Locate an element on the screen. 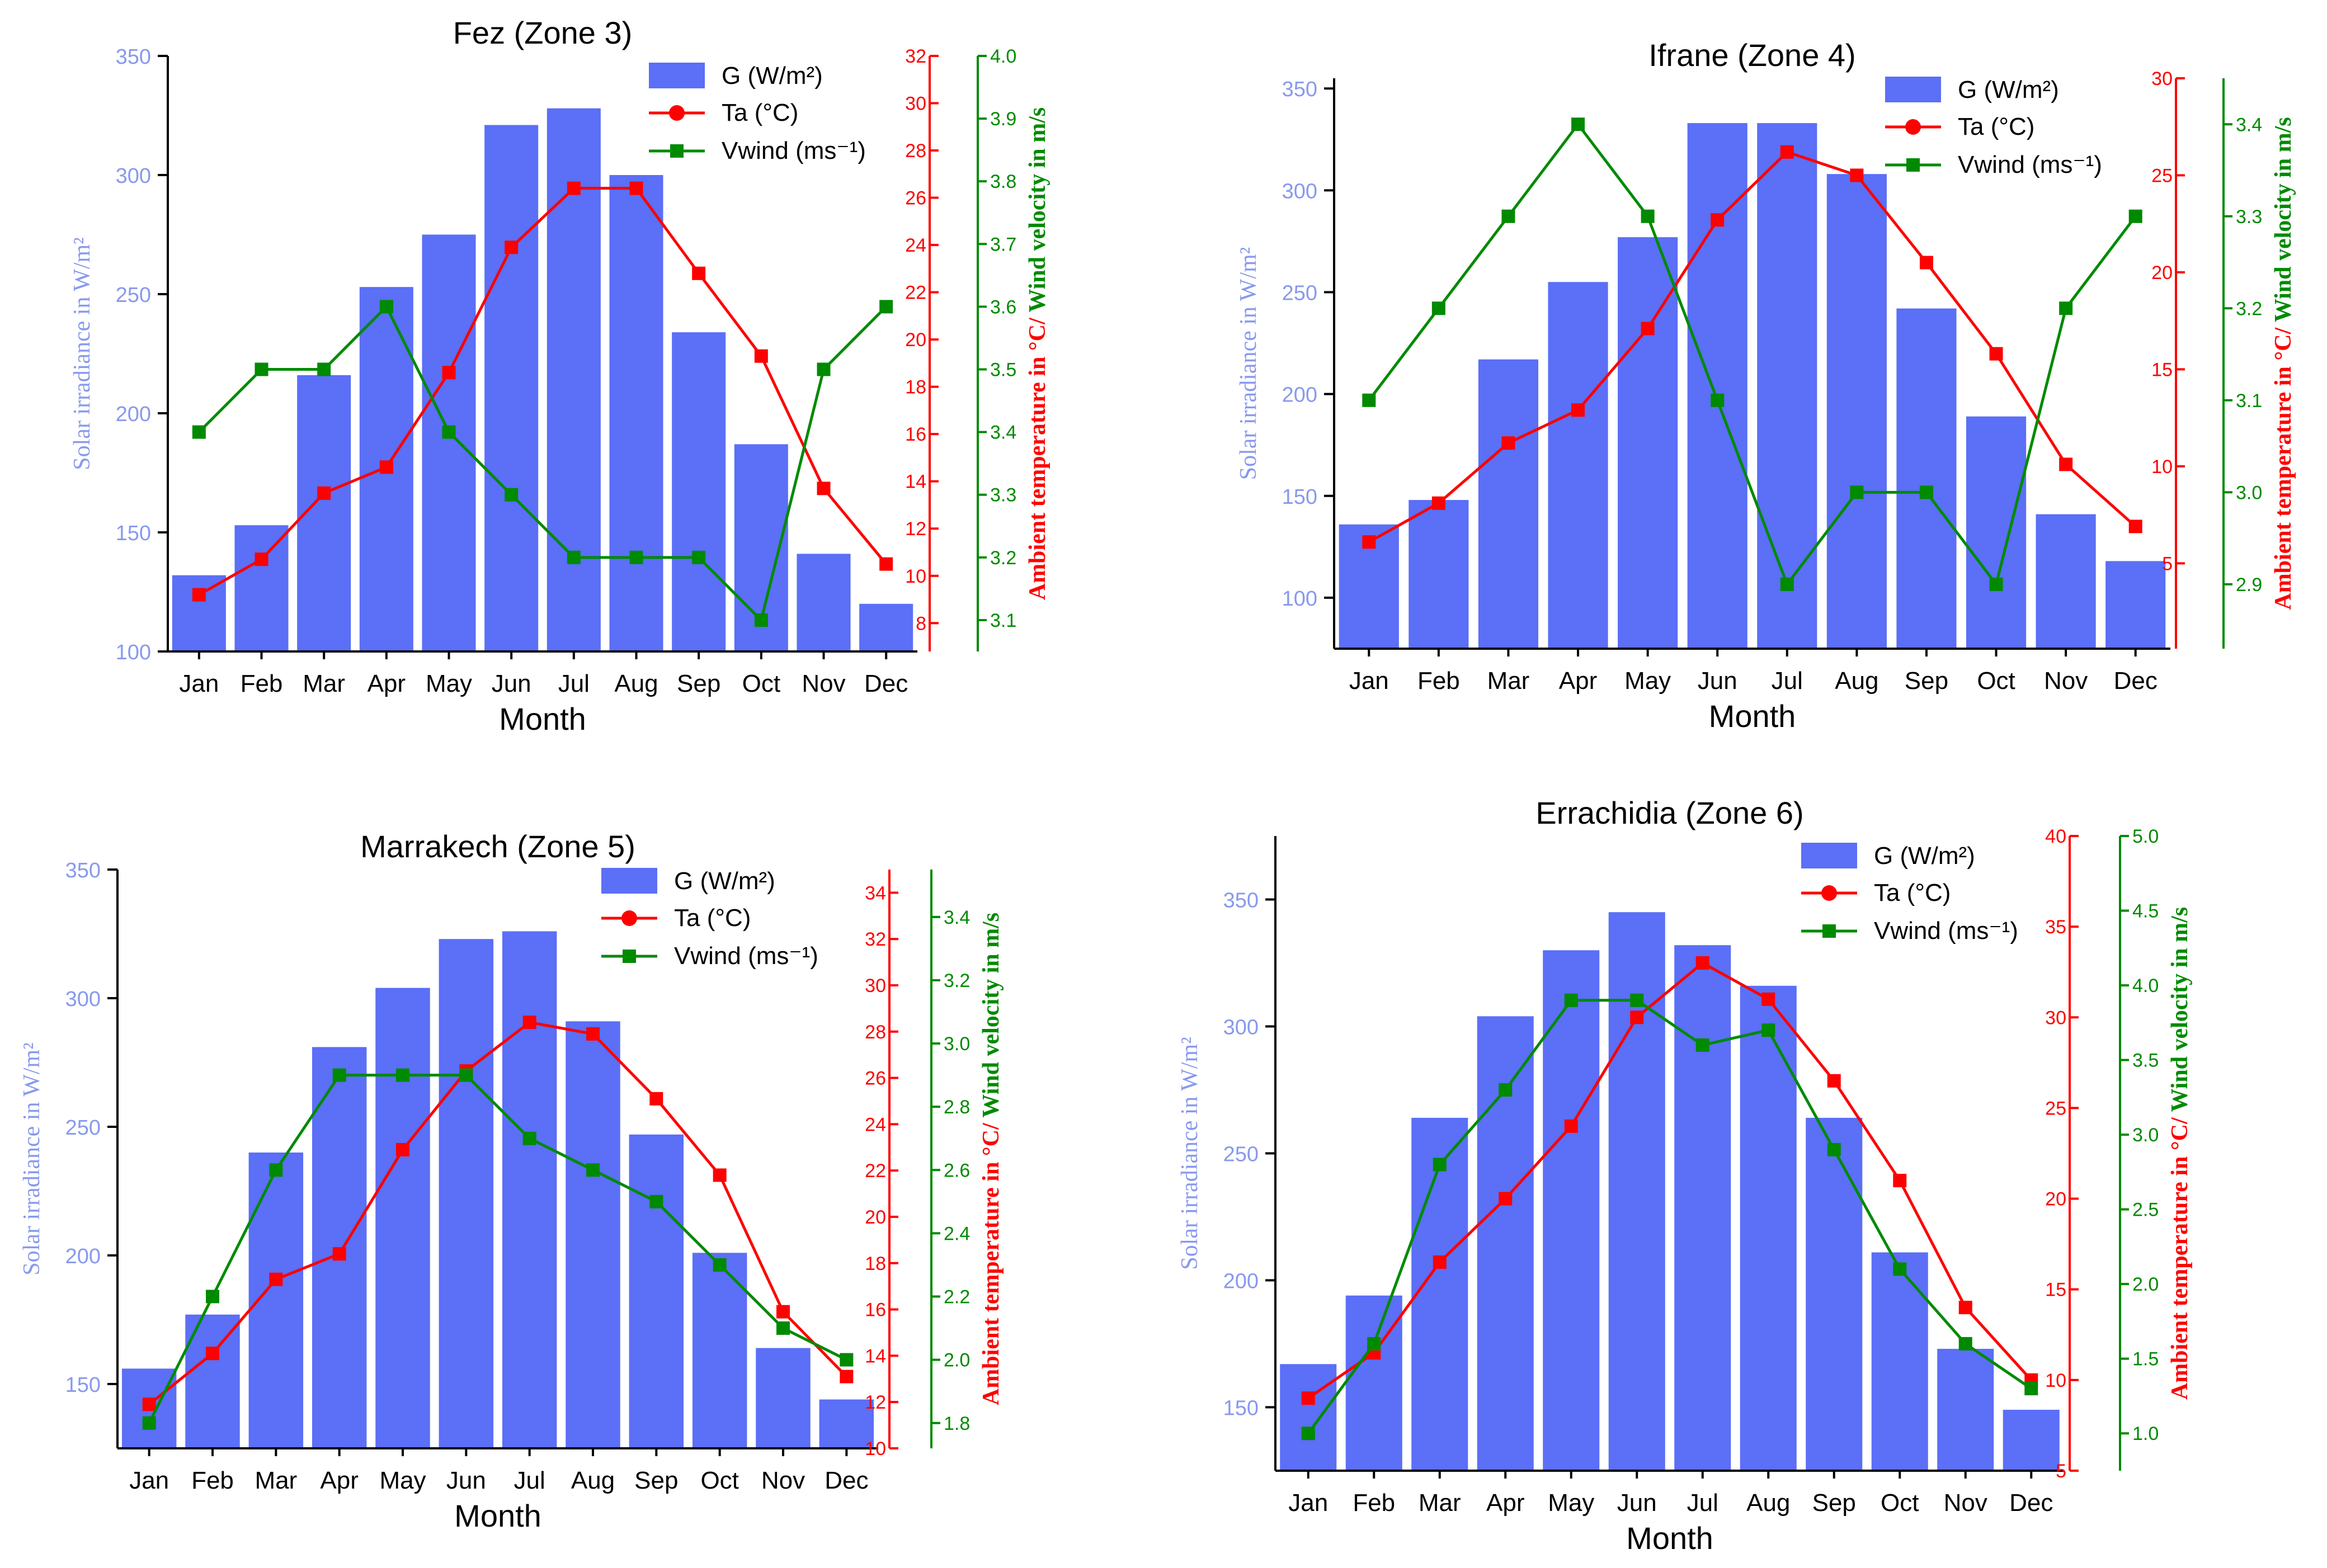  ta-point-sep is located at coordinates (656, 1099).